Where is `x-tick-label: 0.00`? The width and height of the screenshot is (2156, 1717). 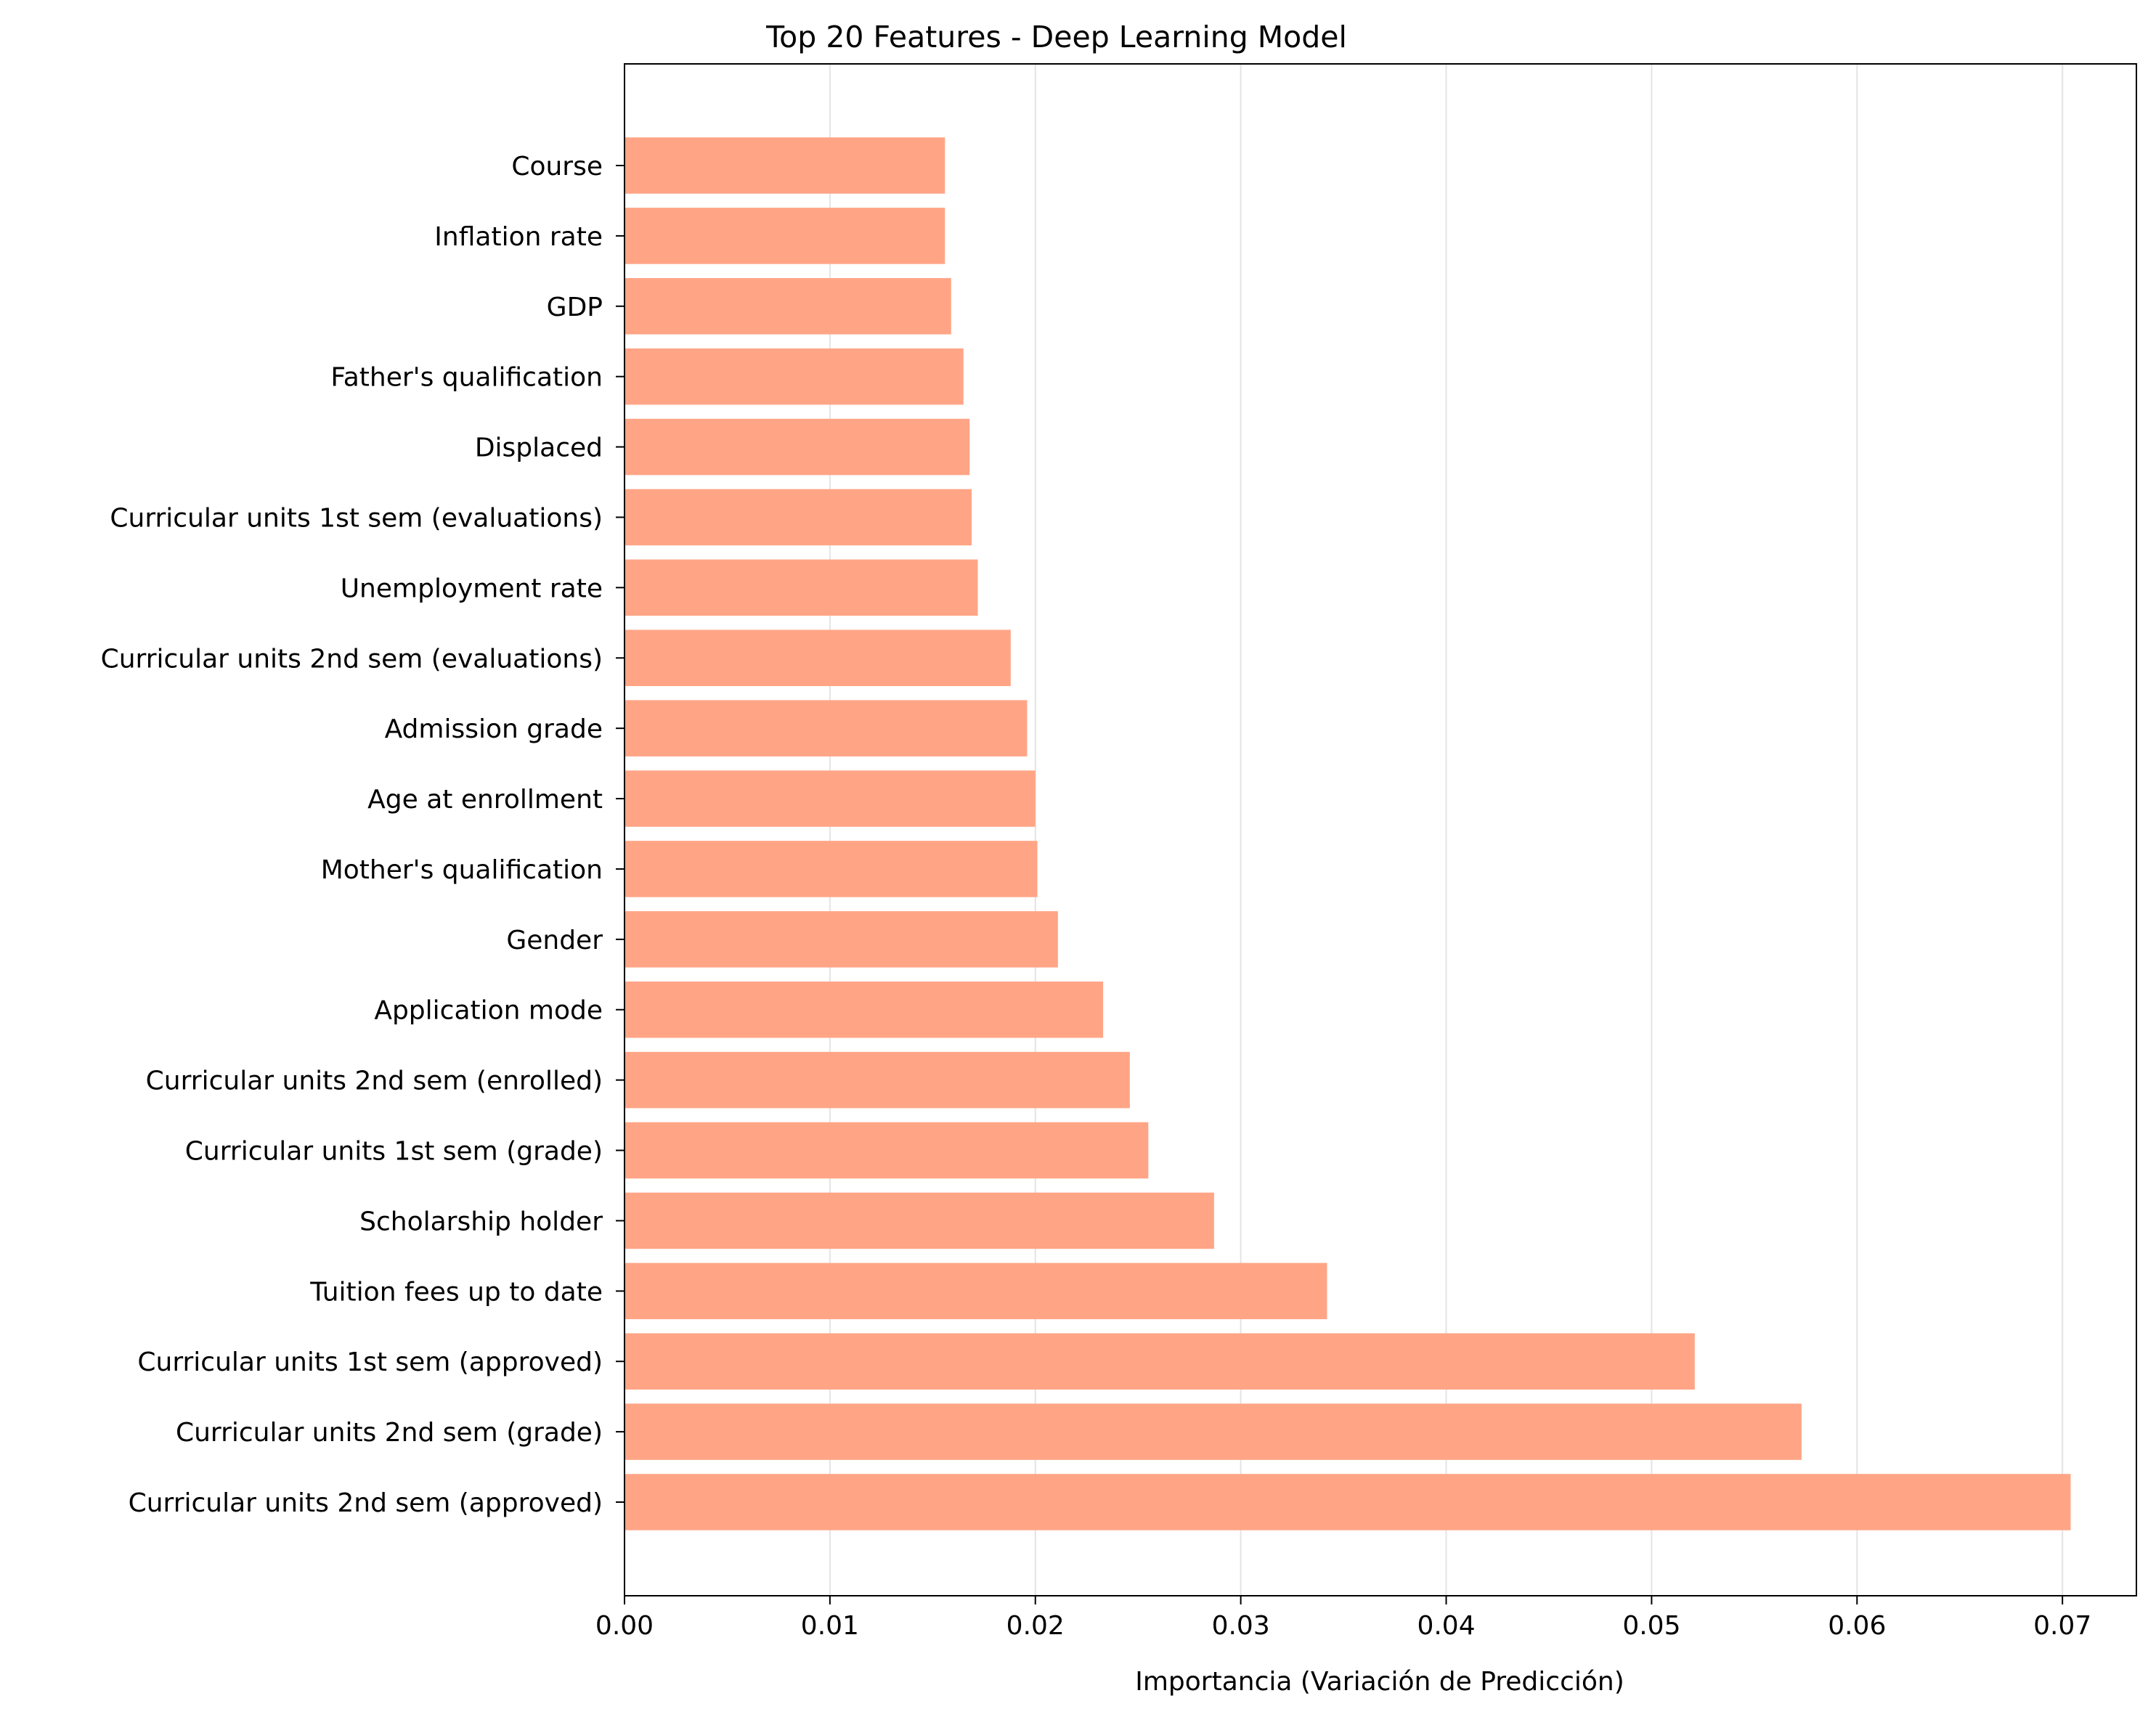
x-tick-label: 0.00 is located at coordinates (624, 1626).